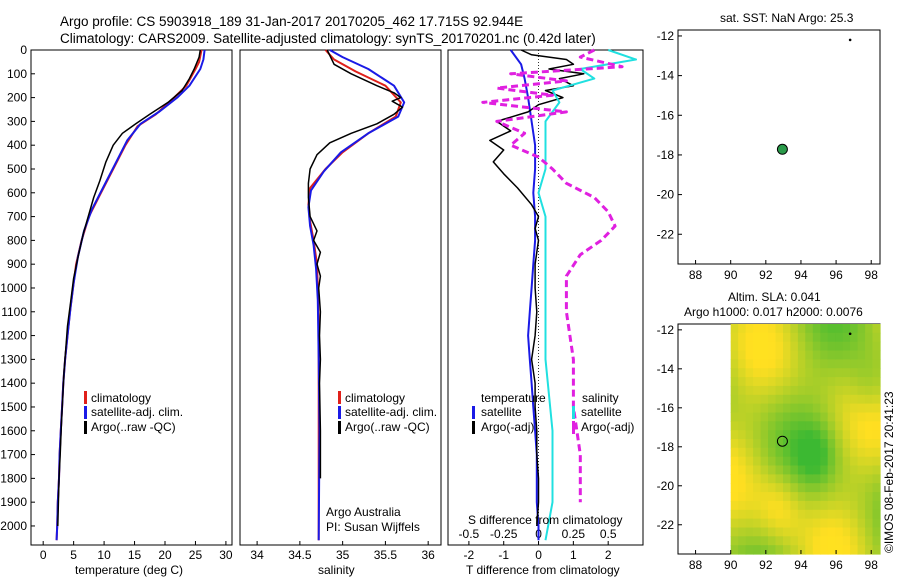 The width and height of the screenshot is (900, 580). I want to click on sla-heatmap, so click(805, 439).